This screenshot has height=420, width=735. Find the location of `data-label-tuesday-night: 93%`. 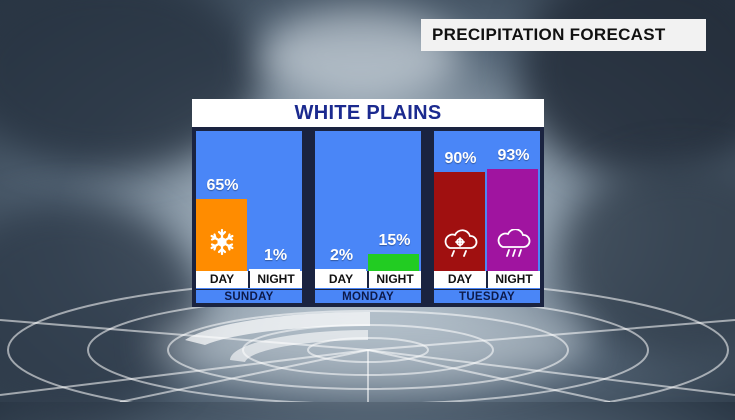

data-label-tuesday-night: 93% is located at coordinates (513, 155).